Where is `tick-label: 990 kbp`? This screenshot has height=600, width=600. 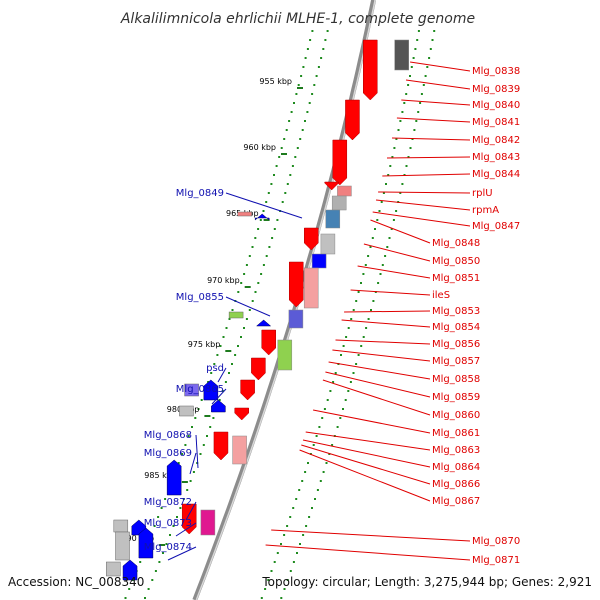 tick-label: 990 kbp is located at coordinates (137, 538).